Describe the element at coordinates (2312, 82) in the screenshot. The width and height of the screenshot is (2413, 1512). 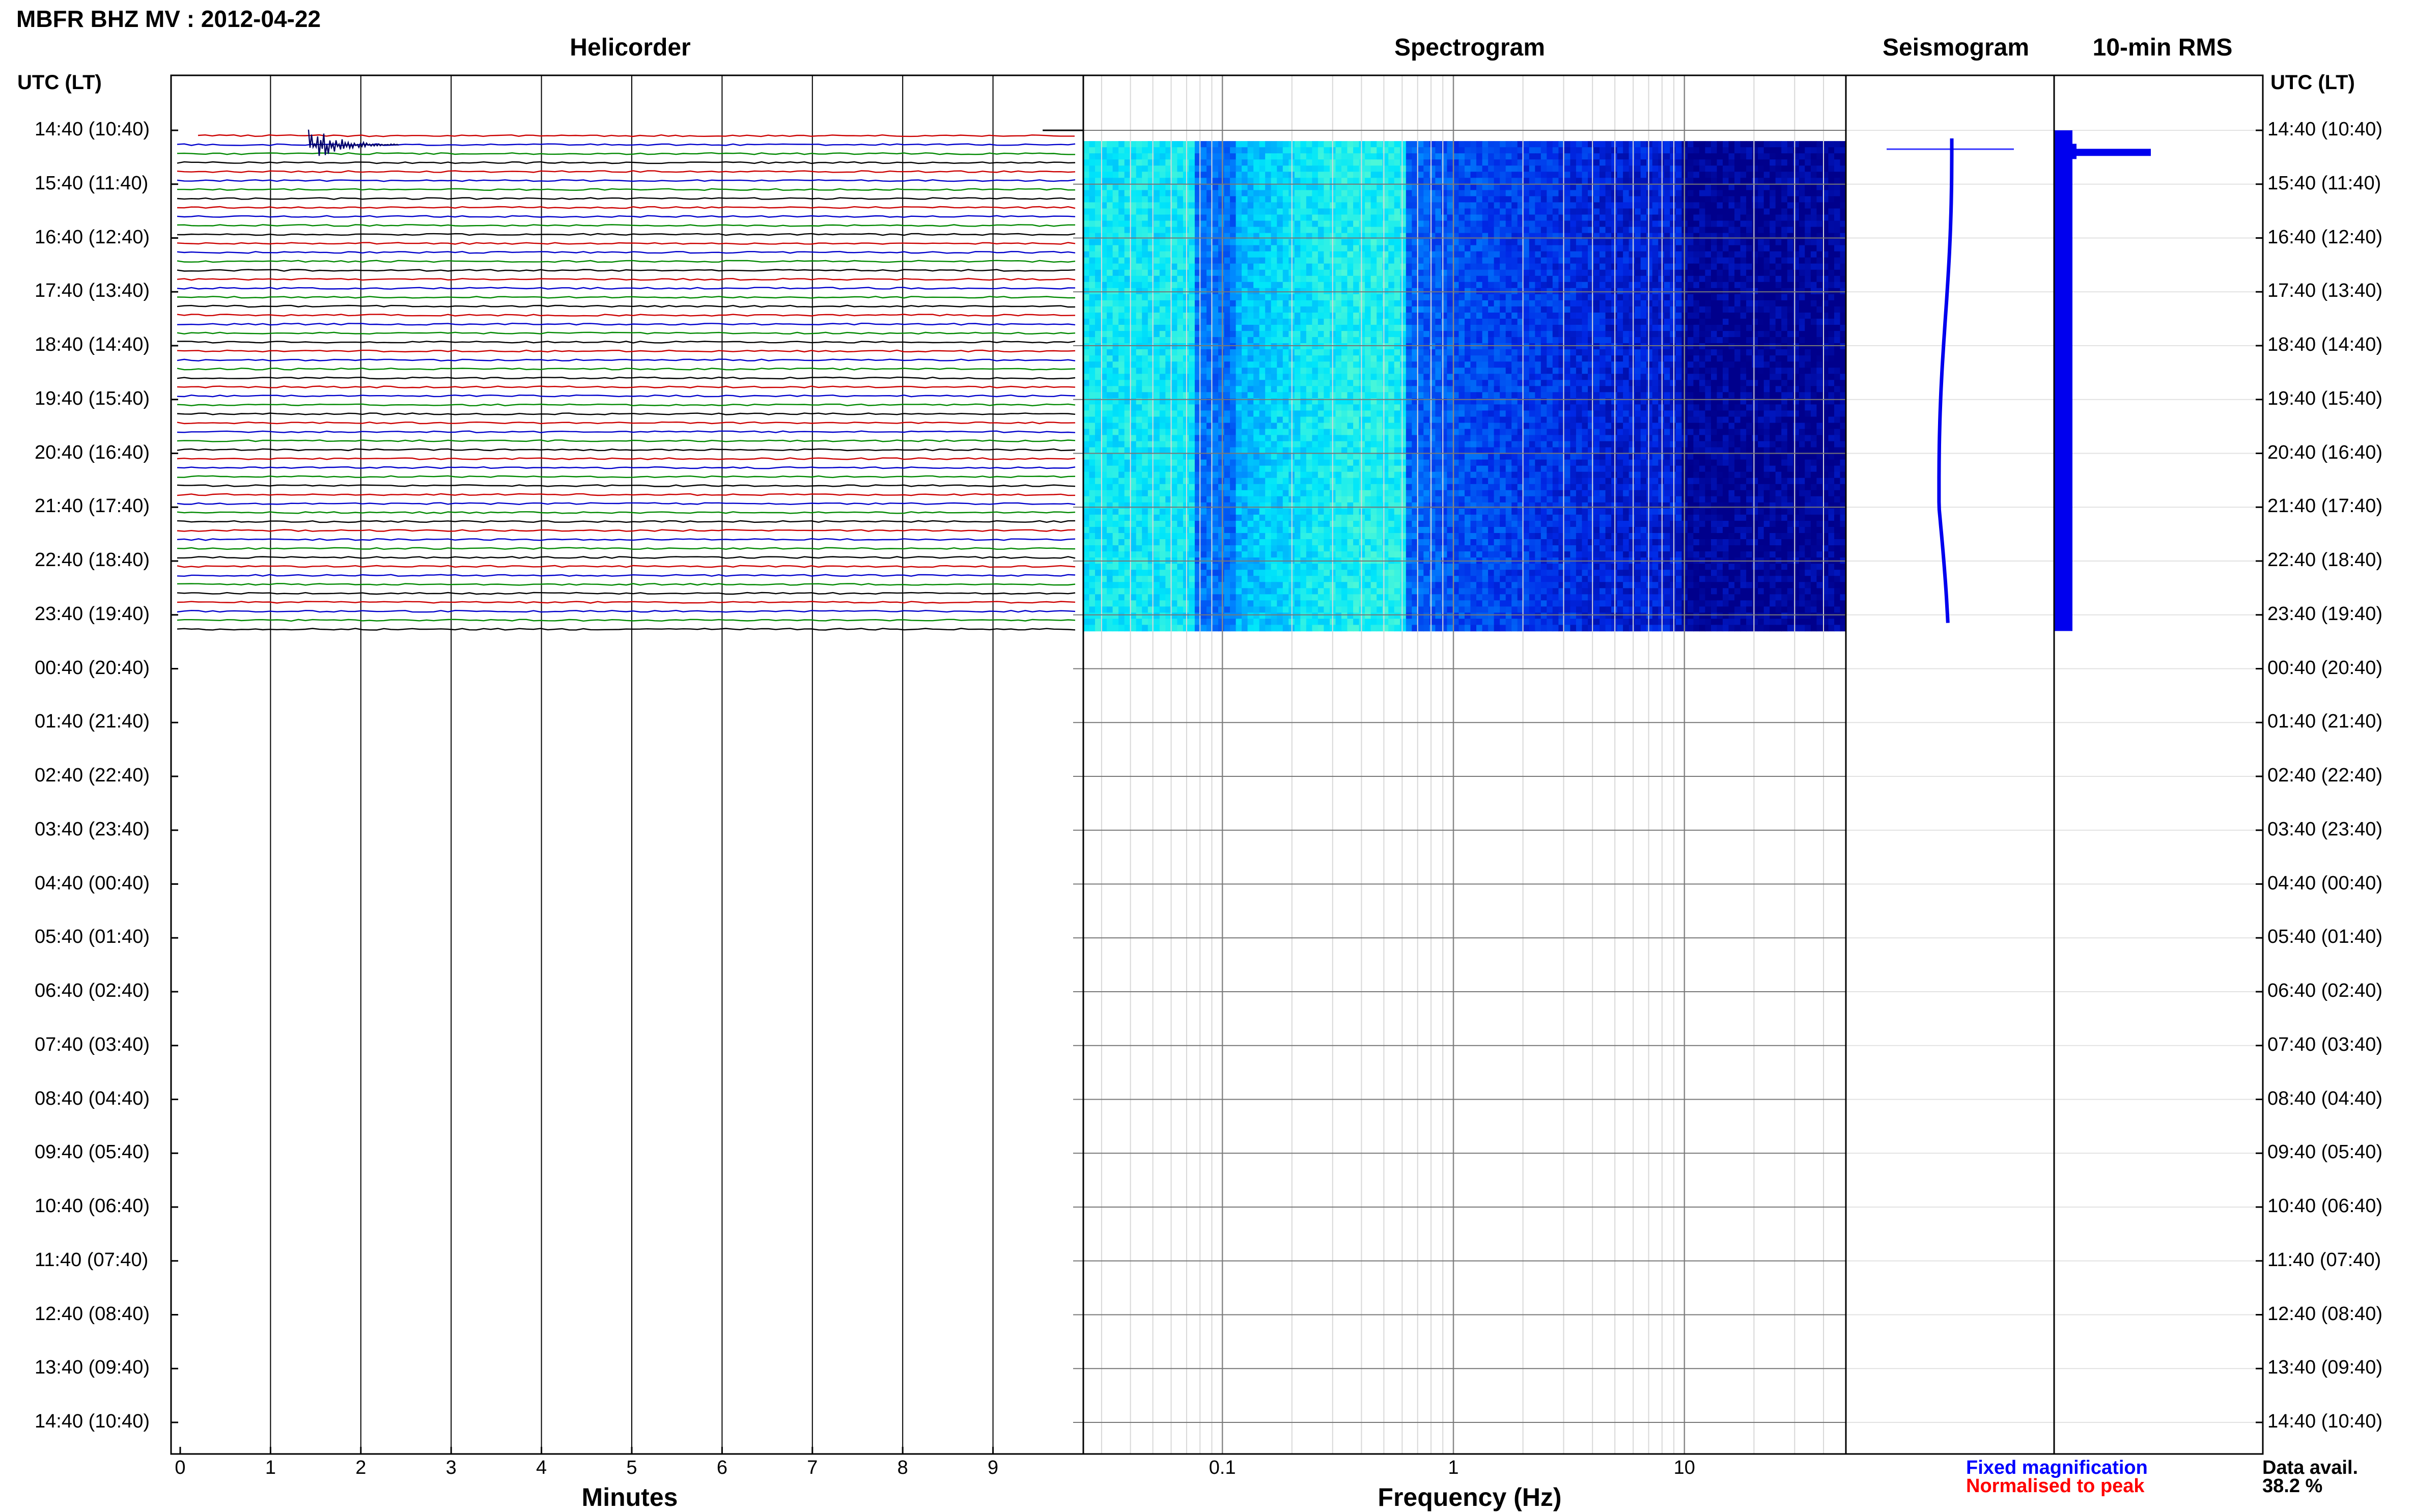
I see `utc-label-right: UTC (LT)` at that location.